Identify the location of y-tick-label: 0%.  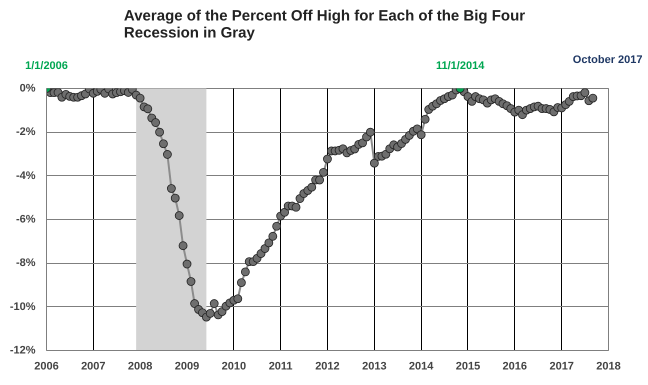
(28, 88).